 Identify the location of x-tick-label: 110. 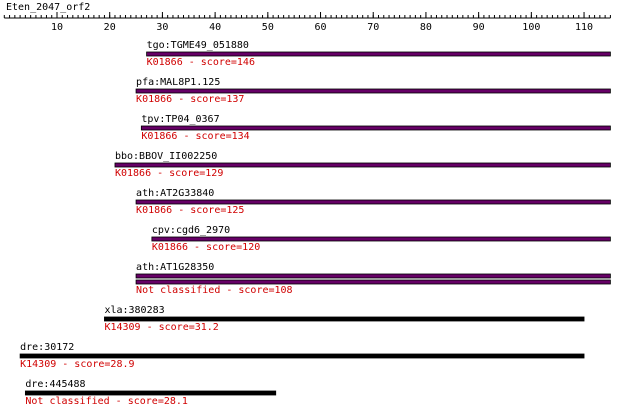
(584, 27).